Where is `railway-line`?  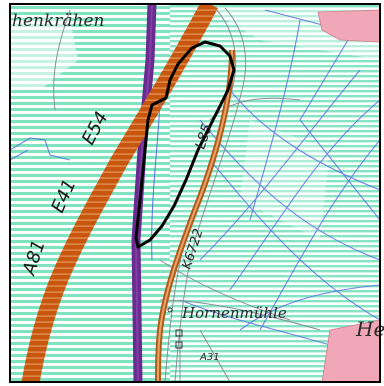 railway-line is located at coordinates (144, 193).